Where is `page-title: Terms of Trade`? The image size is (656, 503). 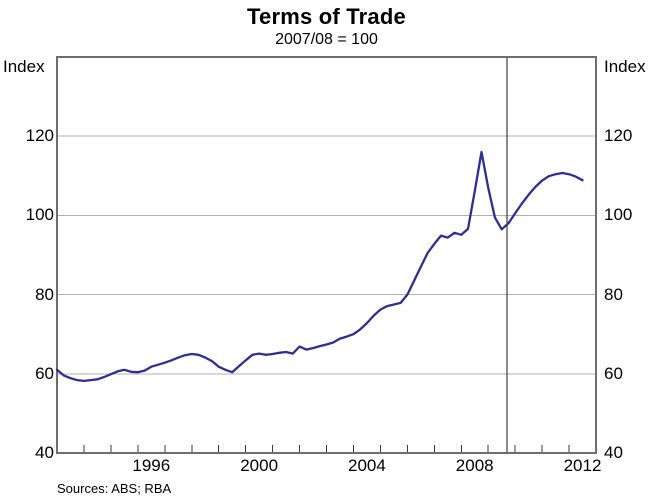
page-title: Terms of Trade is located at coordinates (326, 16).